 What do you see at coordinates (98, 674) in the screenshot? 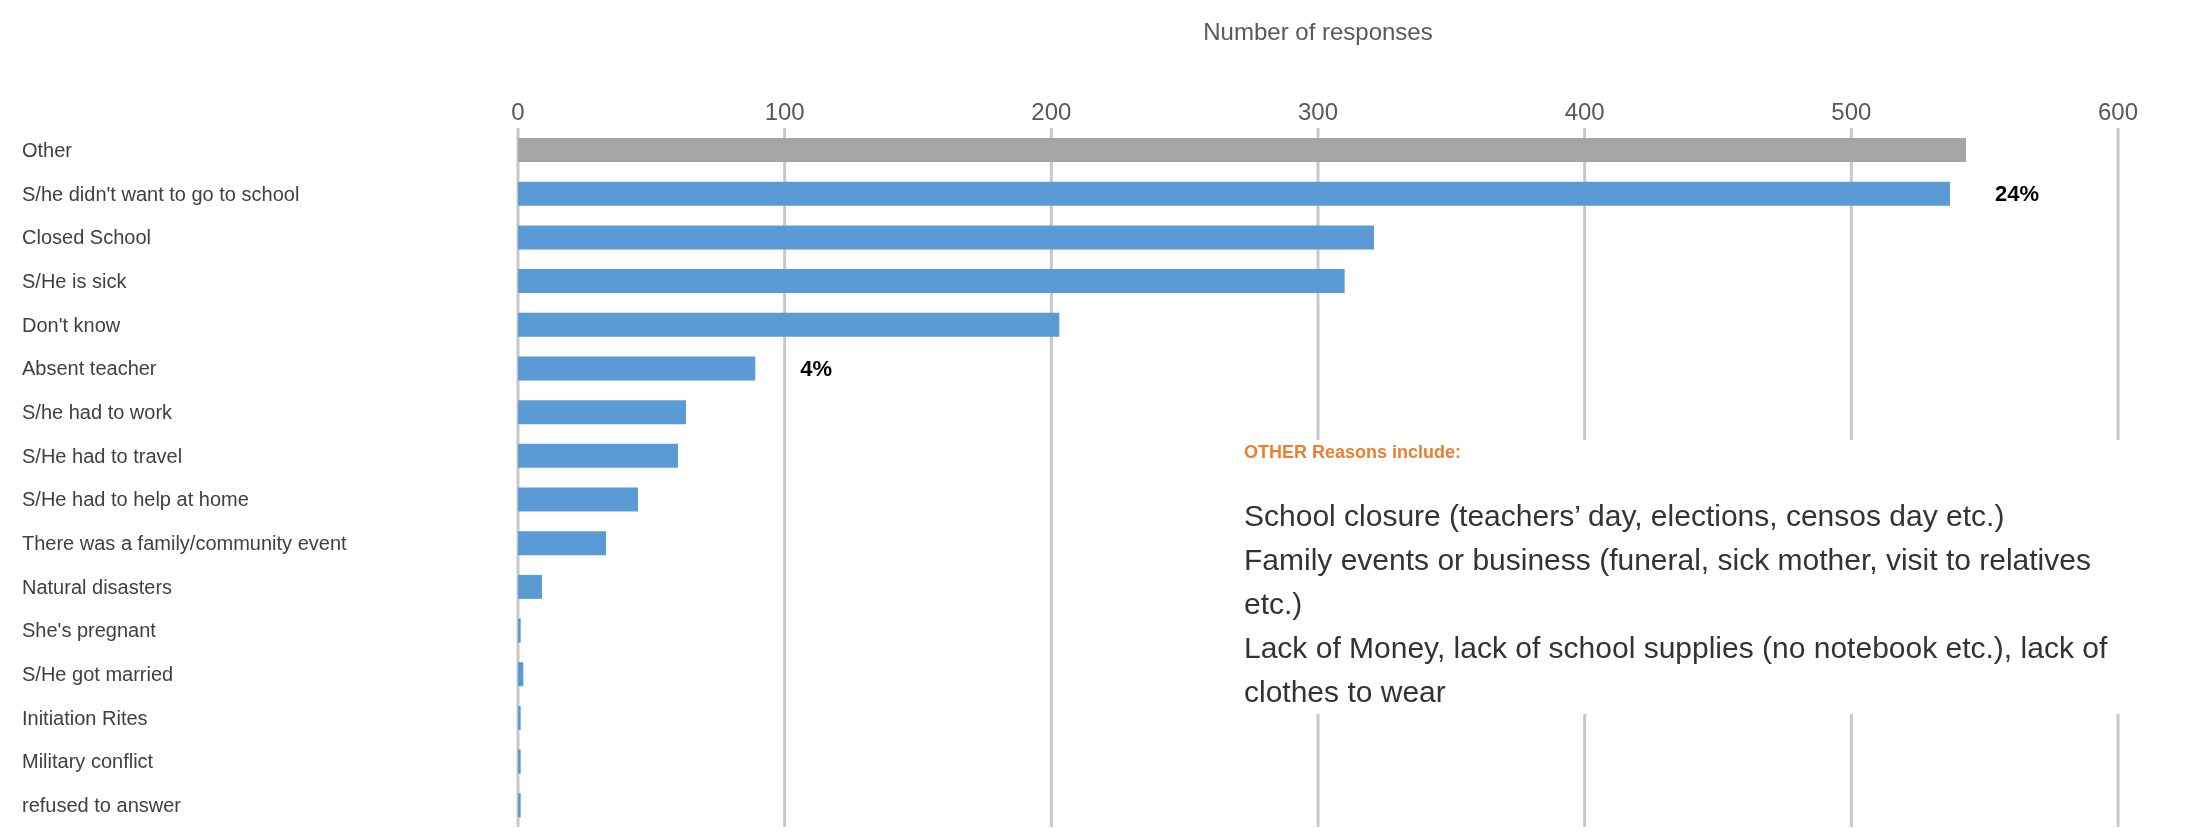
I see `y-tick-label: S/He got married` at bounding box center [98, 674].